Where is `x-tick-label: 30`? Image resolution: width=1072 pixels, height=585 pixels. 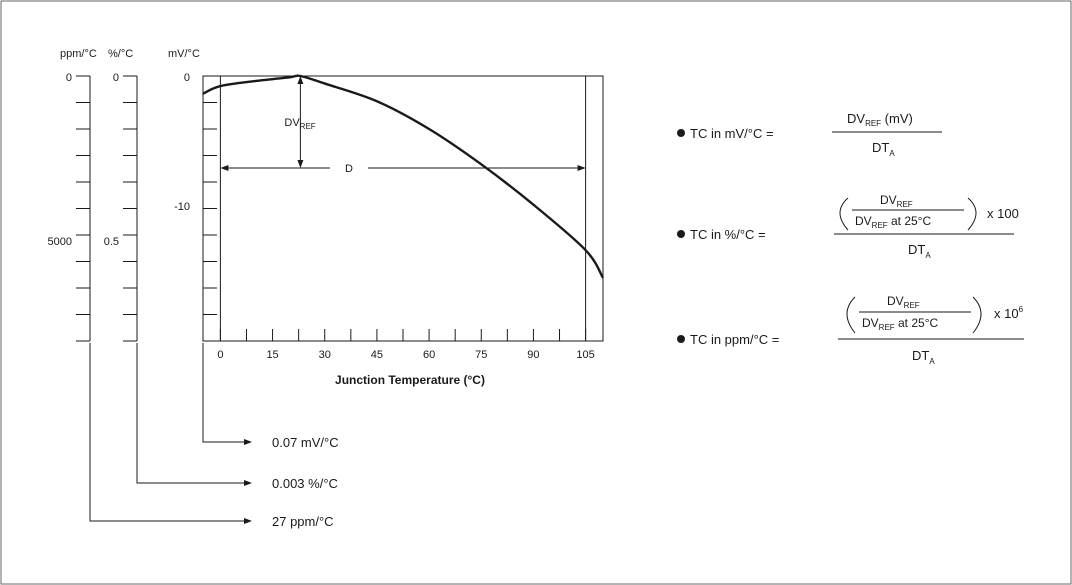 x-tick-label: 30 is located at coordinates (325, 355).